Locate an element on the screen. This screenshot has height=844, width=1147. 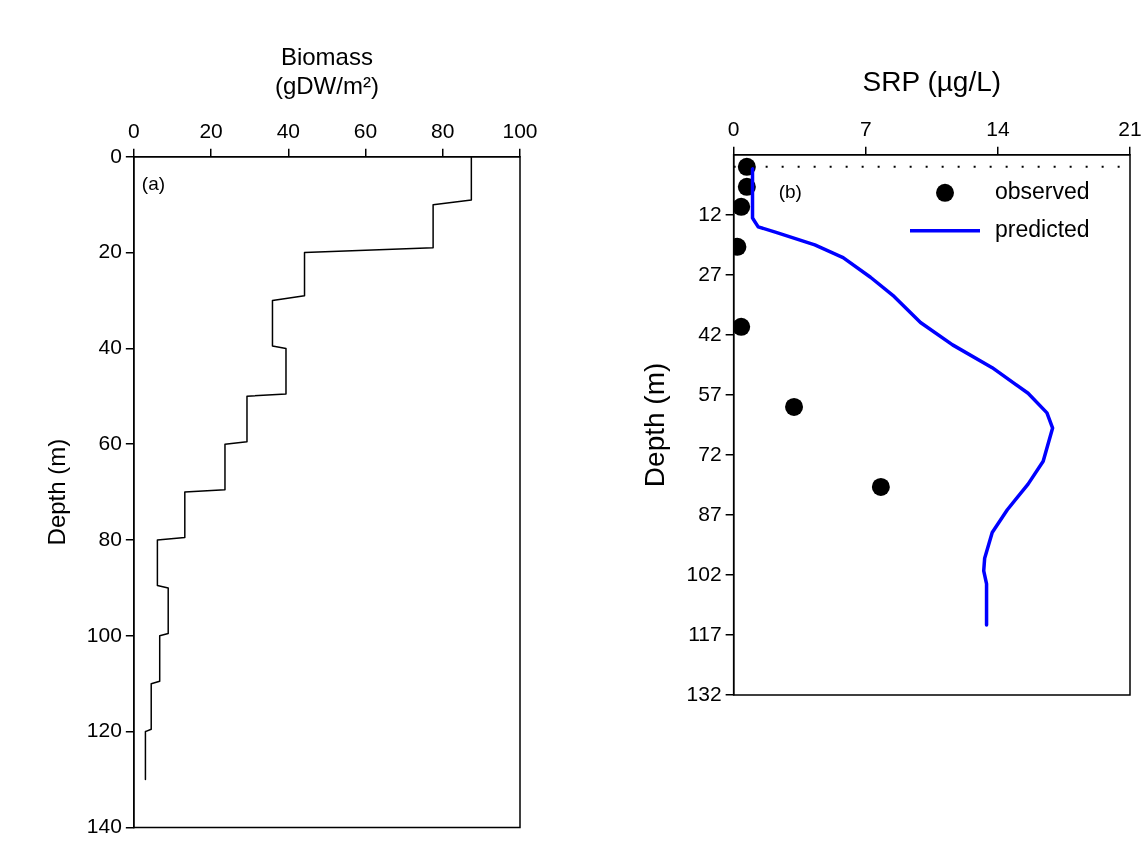
x-tick-label: 100 is located at coordinates (520, 130).